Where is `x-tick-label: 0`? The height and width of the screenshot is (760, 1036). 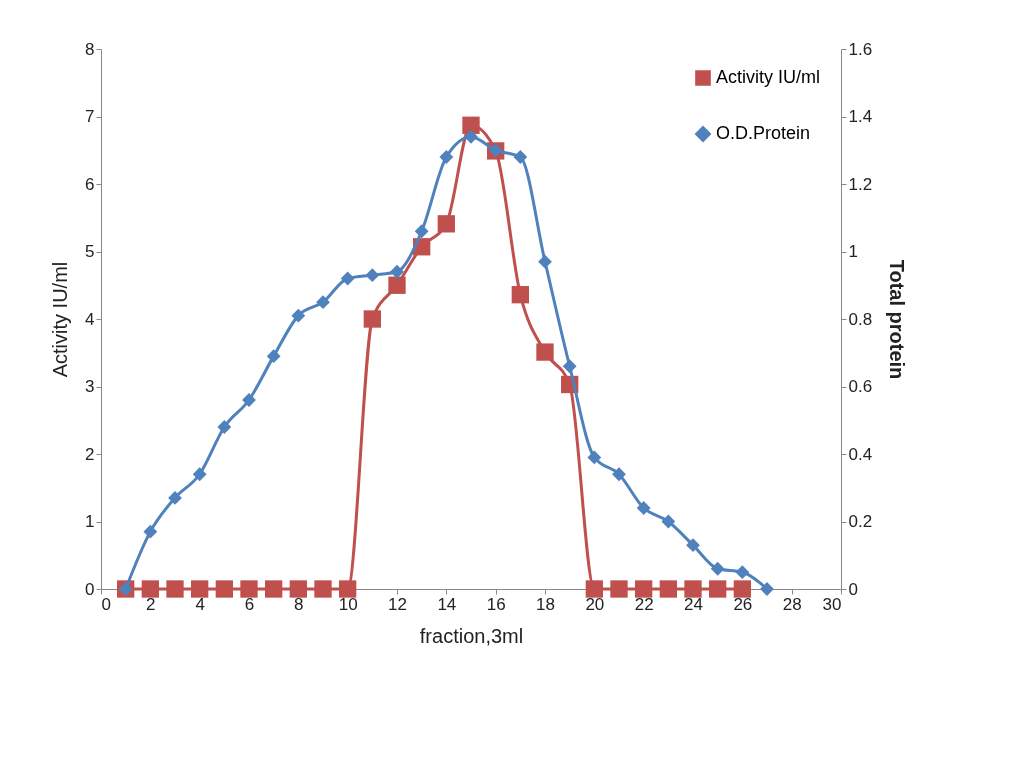
x-tick-label: 0 is located at coordinates (106, 604).